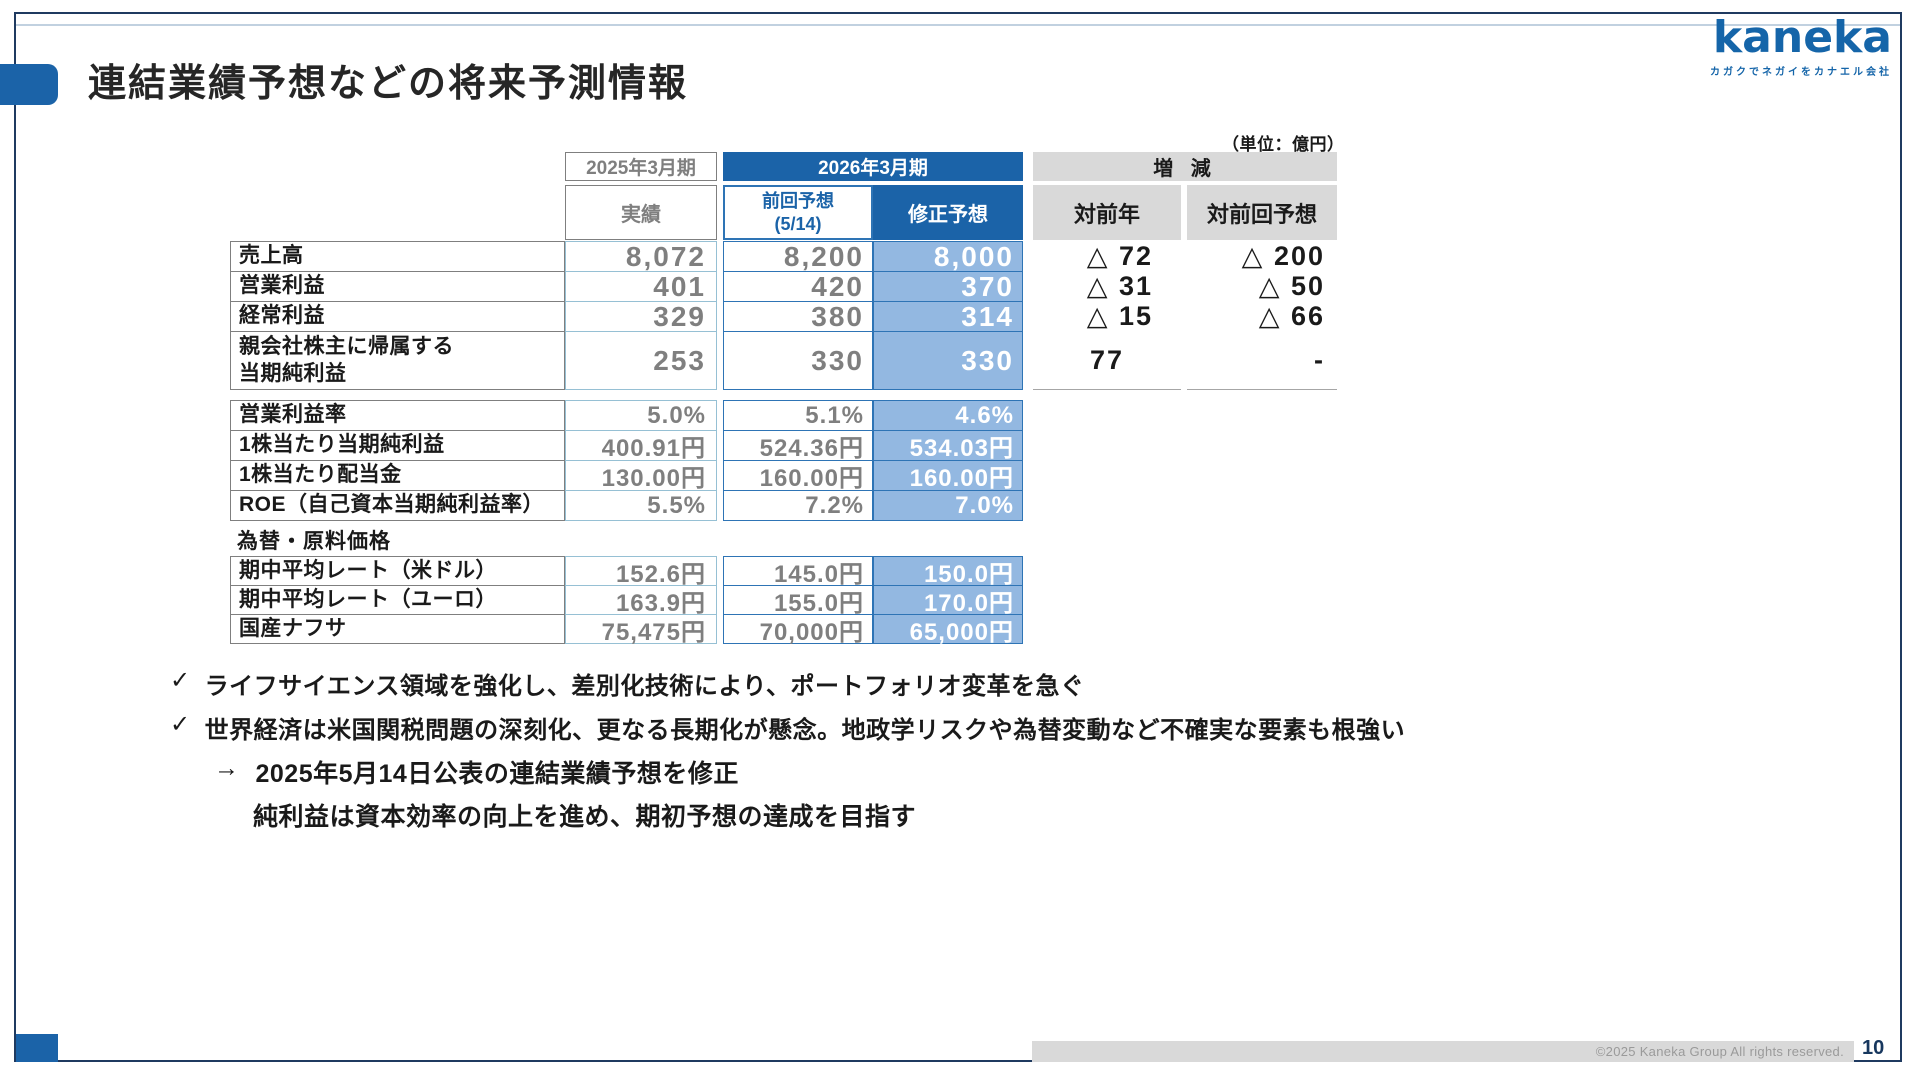 The image size is (1920, 1080). I want to click on cell-actual: 5.0%, so click(641, 415).